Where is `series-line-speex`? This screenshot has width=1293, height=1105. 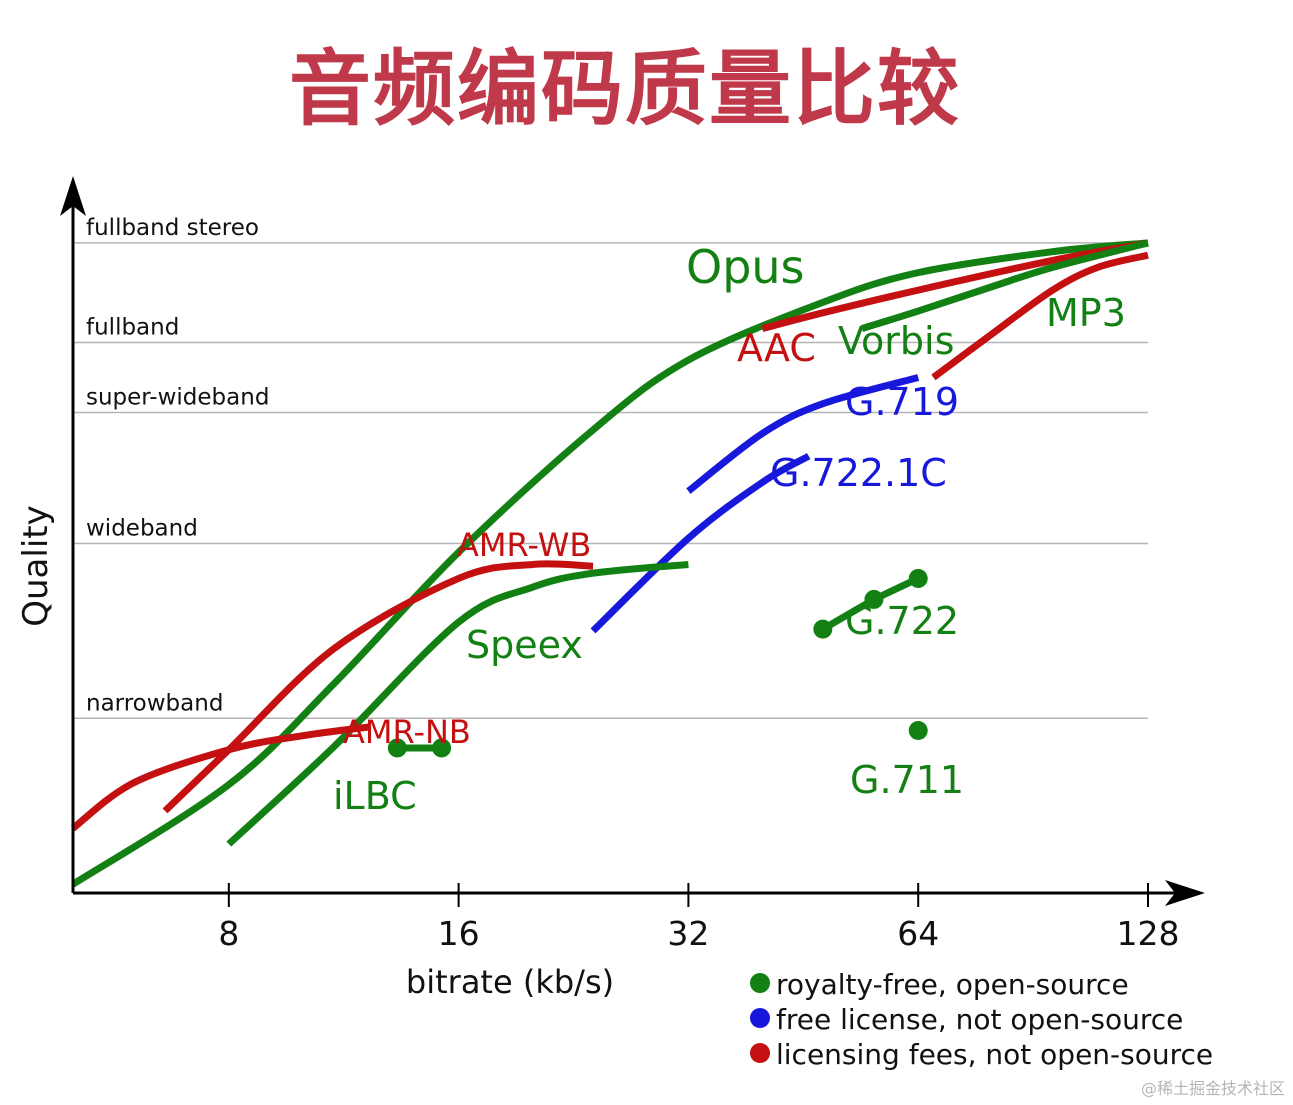
series-line-speex is located at coordinates (457, 703).